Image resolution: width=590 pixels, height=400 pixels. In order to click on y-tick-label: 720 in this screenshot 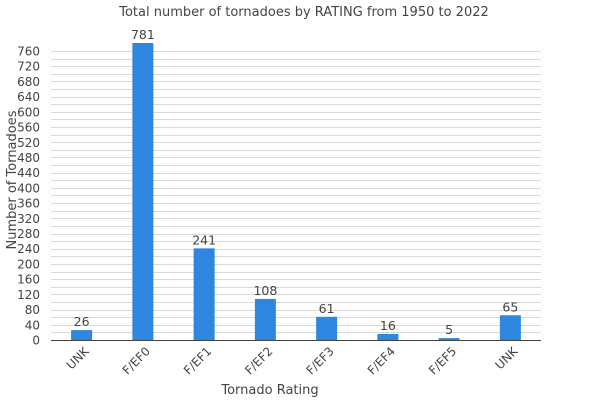, I will do `click(28, 67)`.